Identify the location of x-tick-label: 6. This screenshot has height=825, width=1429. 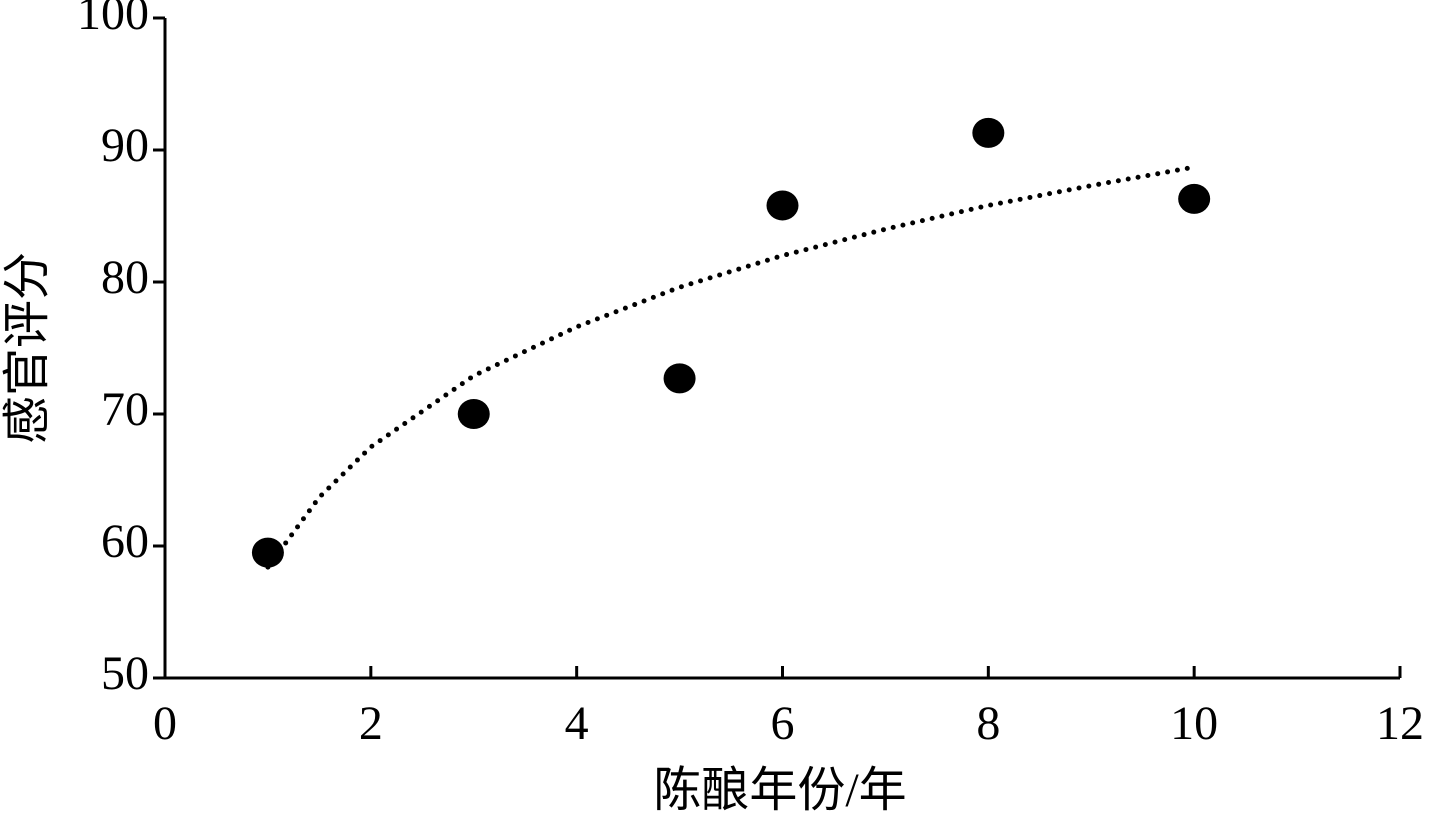
(783, 723).